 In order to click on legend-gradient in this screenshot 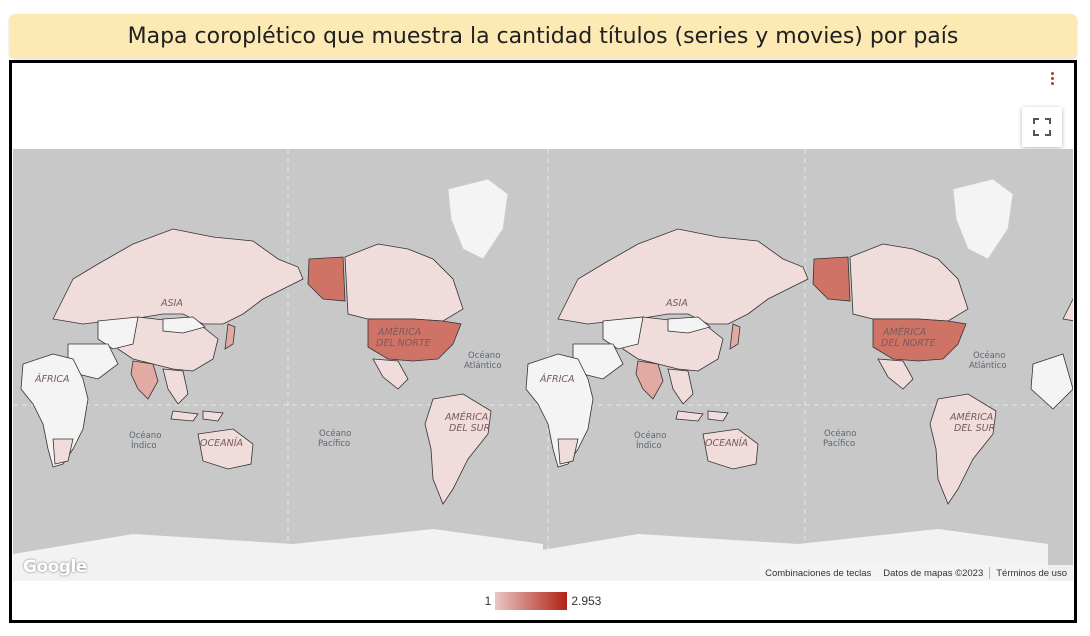, I will do `click(531, 601)`.